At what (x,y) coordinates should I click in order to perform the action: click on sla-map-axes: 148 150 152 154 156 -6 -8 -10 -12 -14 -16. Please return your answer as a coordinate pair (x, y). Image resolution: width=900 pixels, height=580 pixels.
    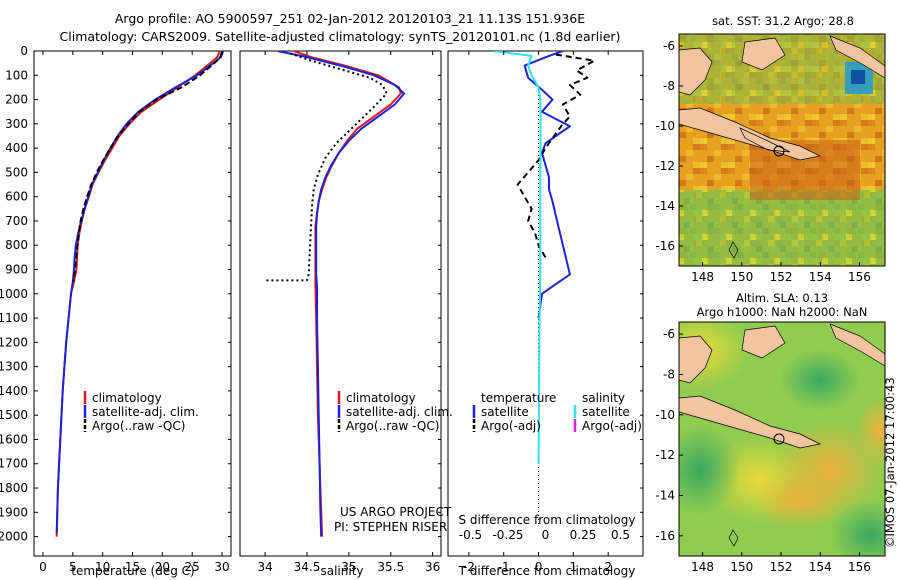
    Looking at the image, I should click on (763, 450).